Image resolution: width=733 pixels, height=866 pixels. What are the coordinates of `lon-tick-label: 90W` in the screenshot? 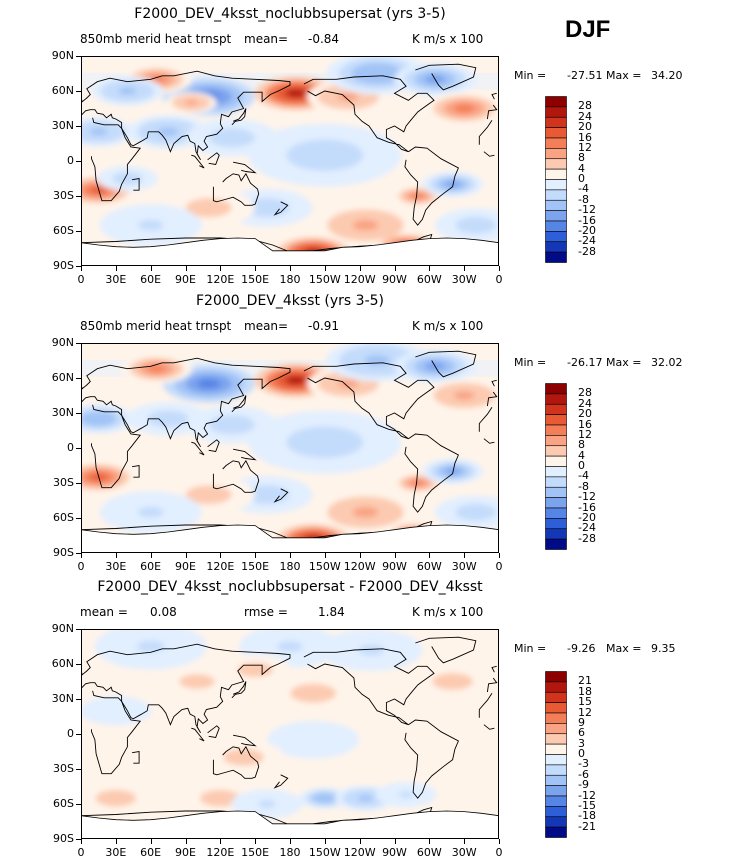 It's located at (394, 279).